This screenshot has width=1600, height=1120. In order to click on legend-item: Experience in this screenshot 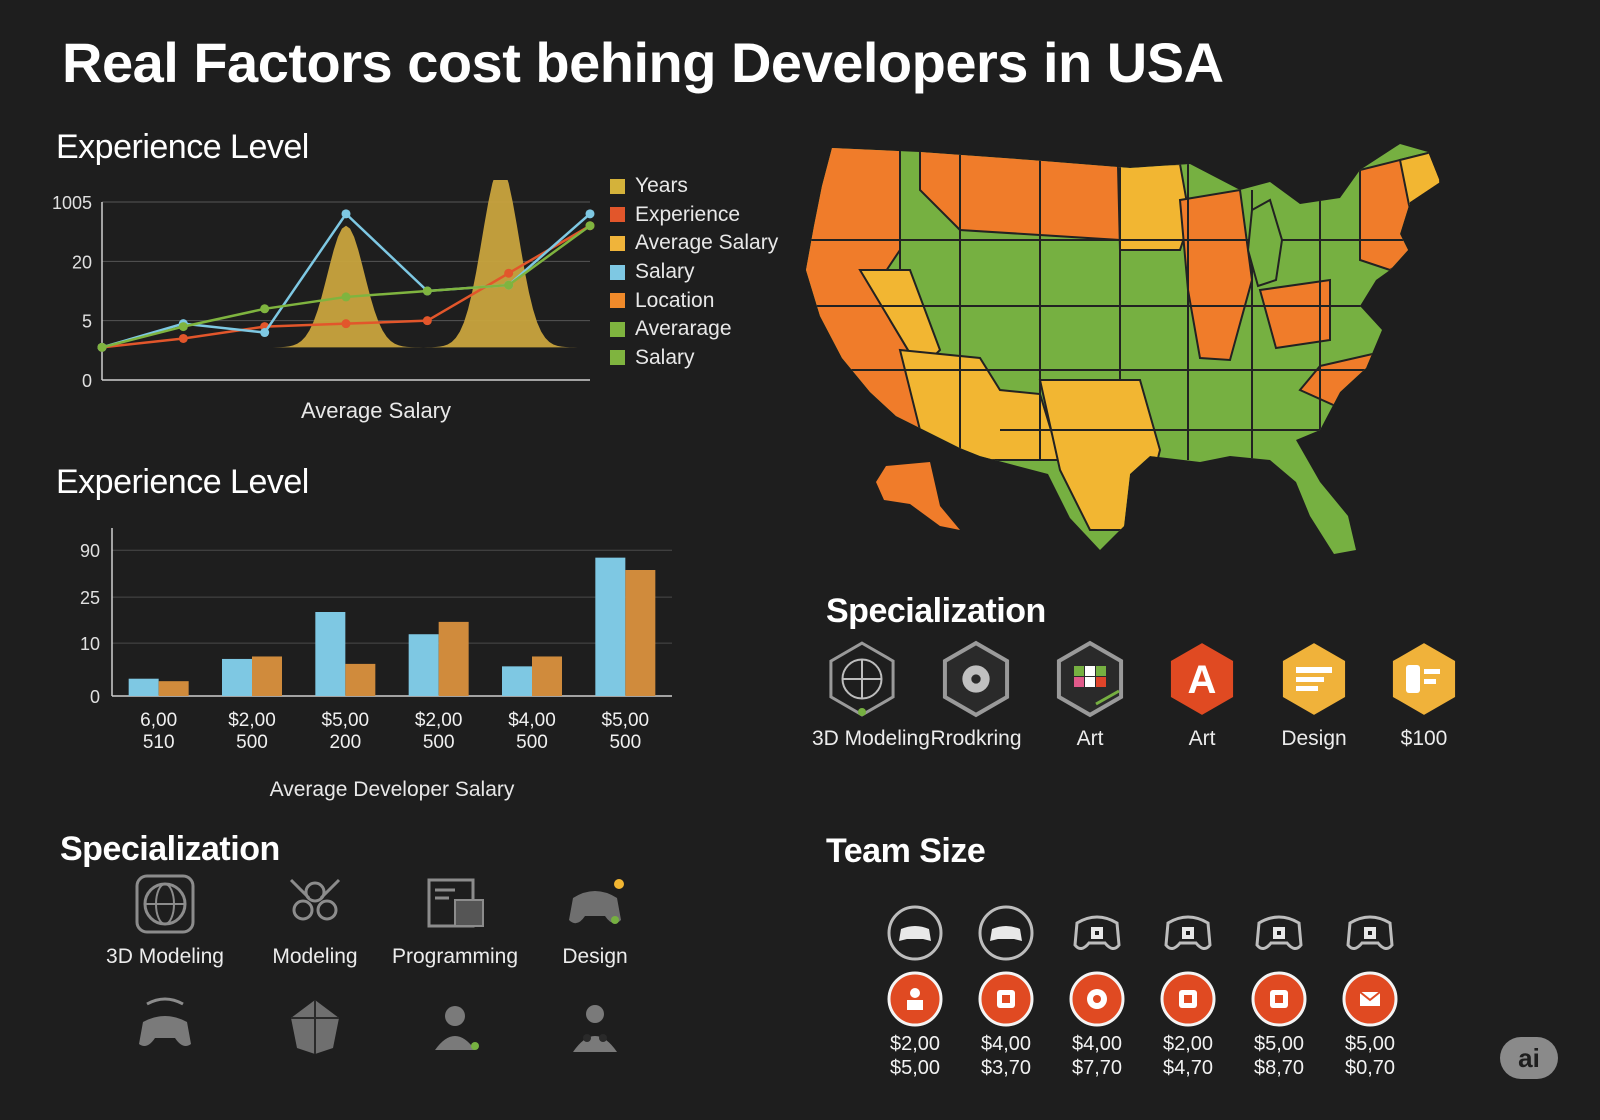, I will do `click(694, 215)`.